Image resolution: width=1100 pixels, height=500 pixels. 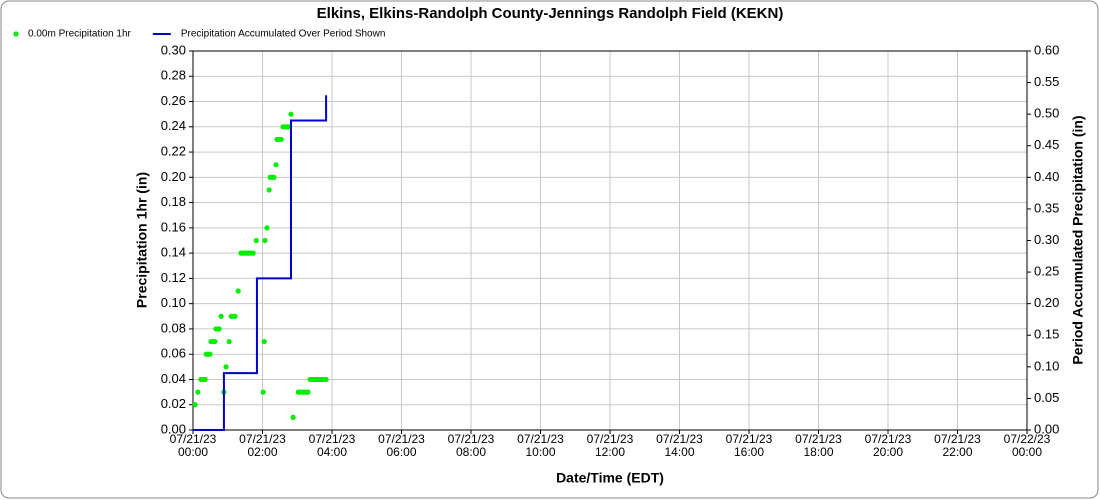 I want to click on y2-tick-label: 0.00, so click(x=1046, y=428).